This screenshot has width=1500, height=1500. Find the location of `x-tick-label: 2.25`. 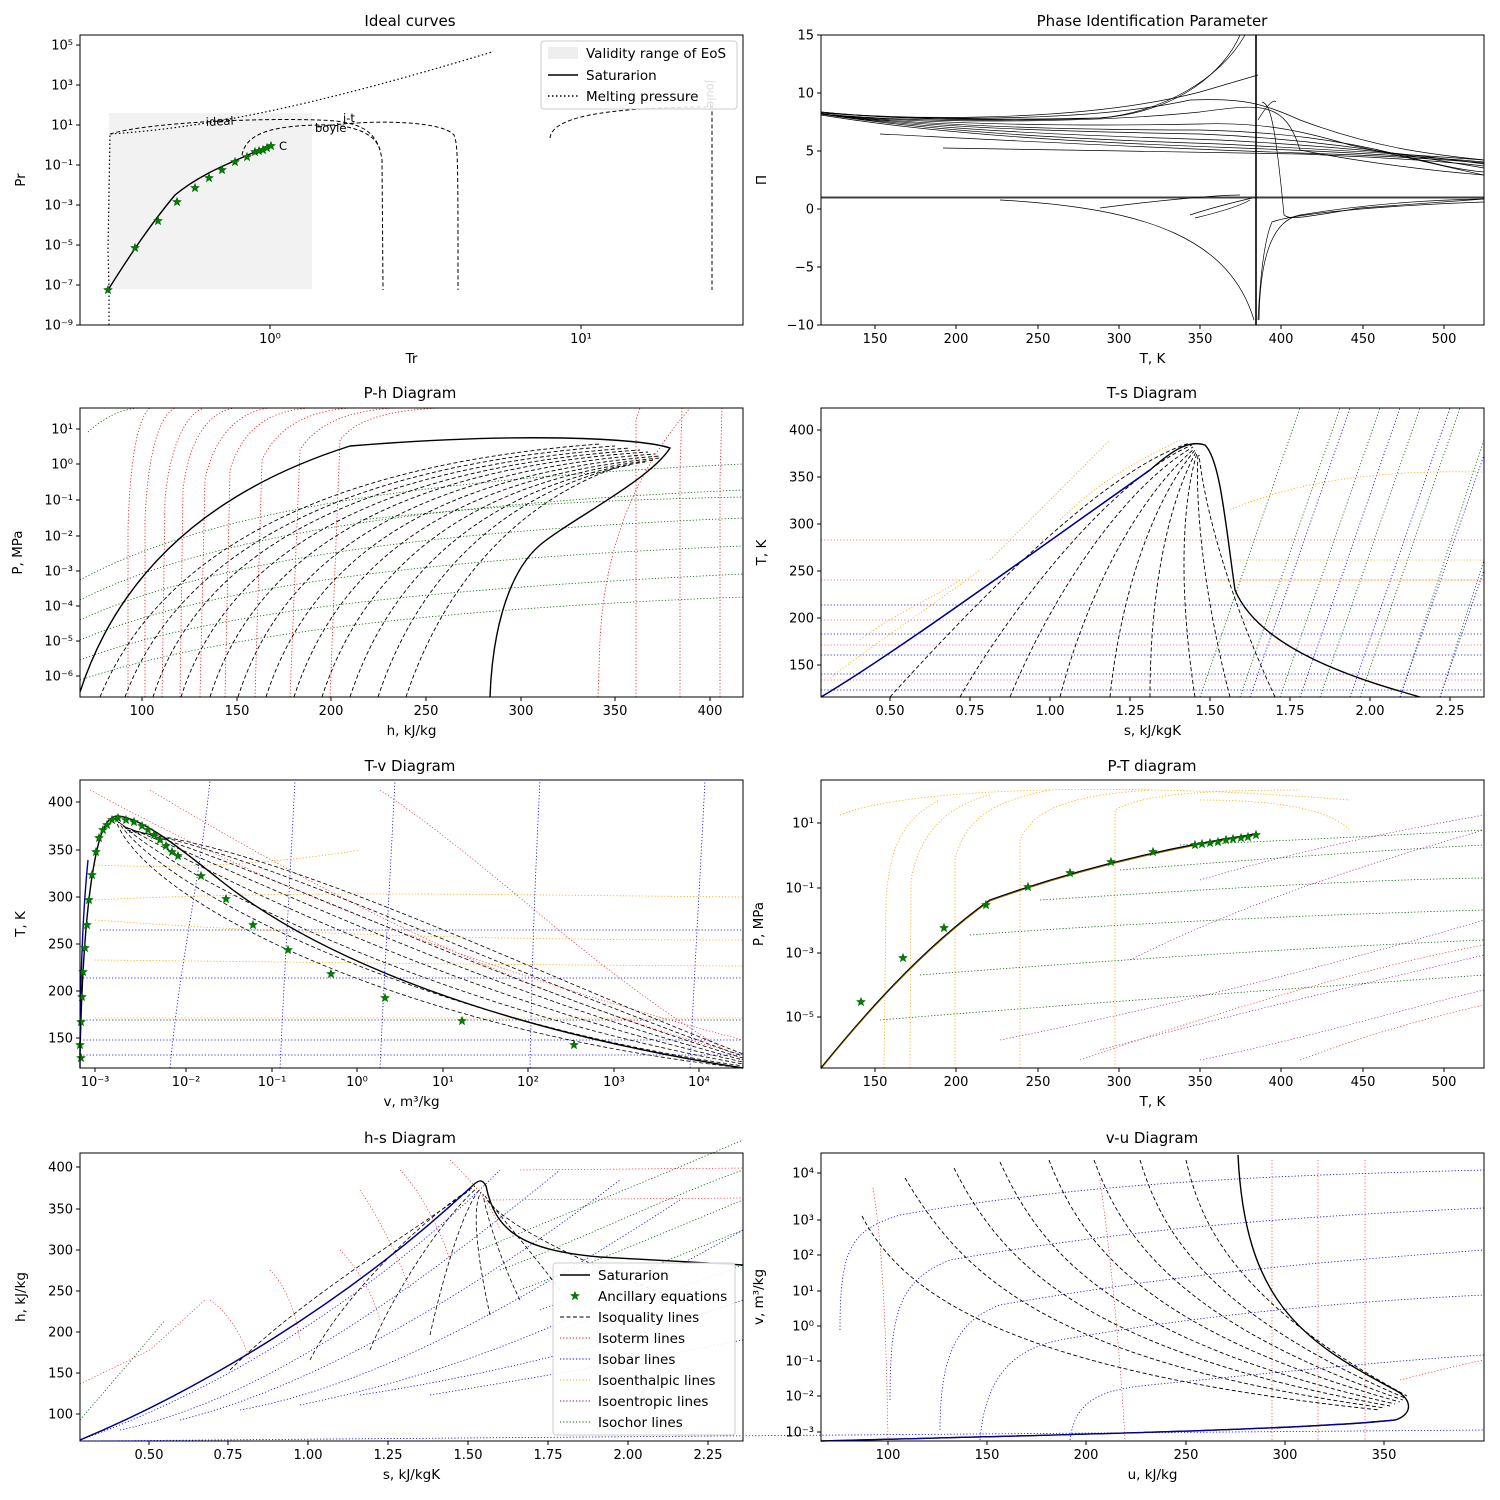

x-tick-label: 2.25 is located at coordinates (1450, 711).